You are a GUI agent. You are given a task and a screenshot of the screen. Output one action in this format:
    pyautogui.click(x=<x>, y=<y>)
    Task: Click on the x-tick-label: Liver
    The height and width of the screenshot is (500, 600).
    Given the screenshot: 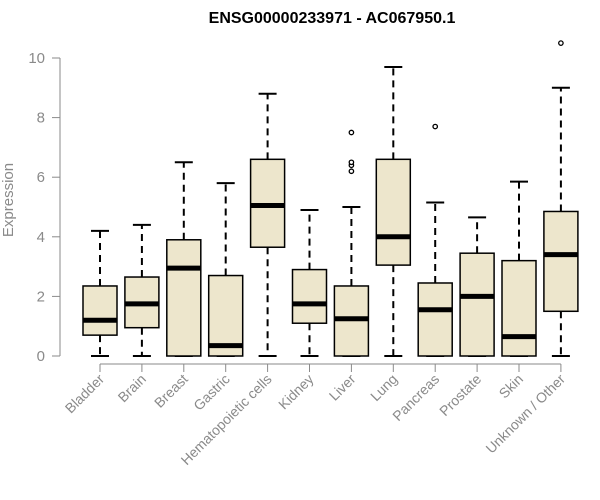 What is the action you would take?
    pyautogui.click(x=342, y=387)
    